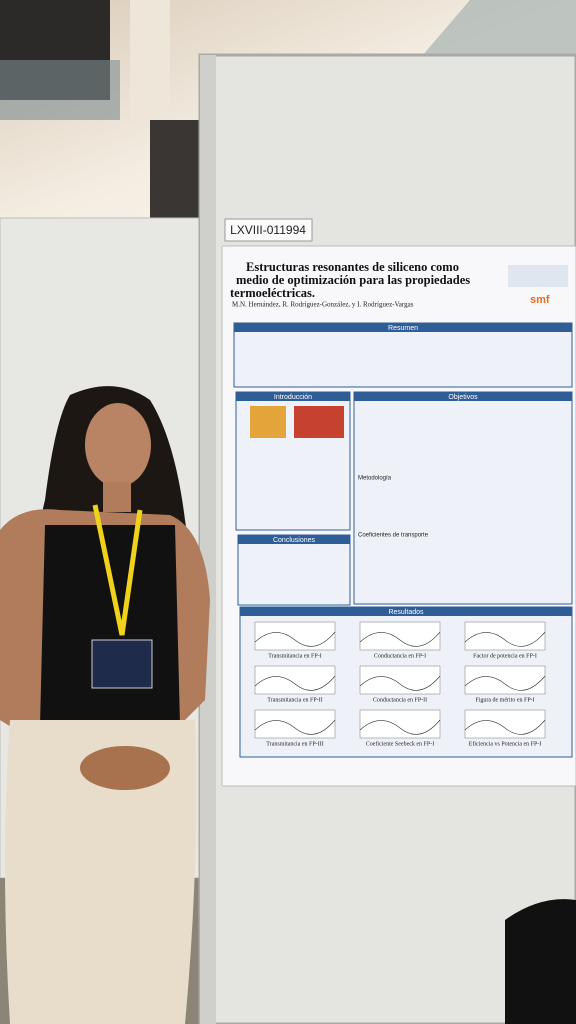  I want to click on backpack, so click(540, 961).